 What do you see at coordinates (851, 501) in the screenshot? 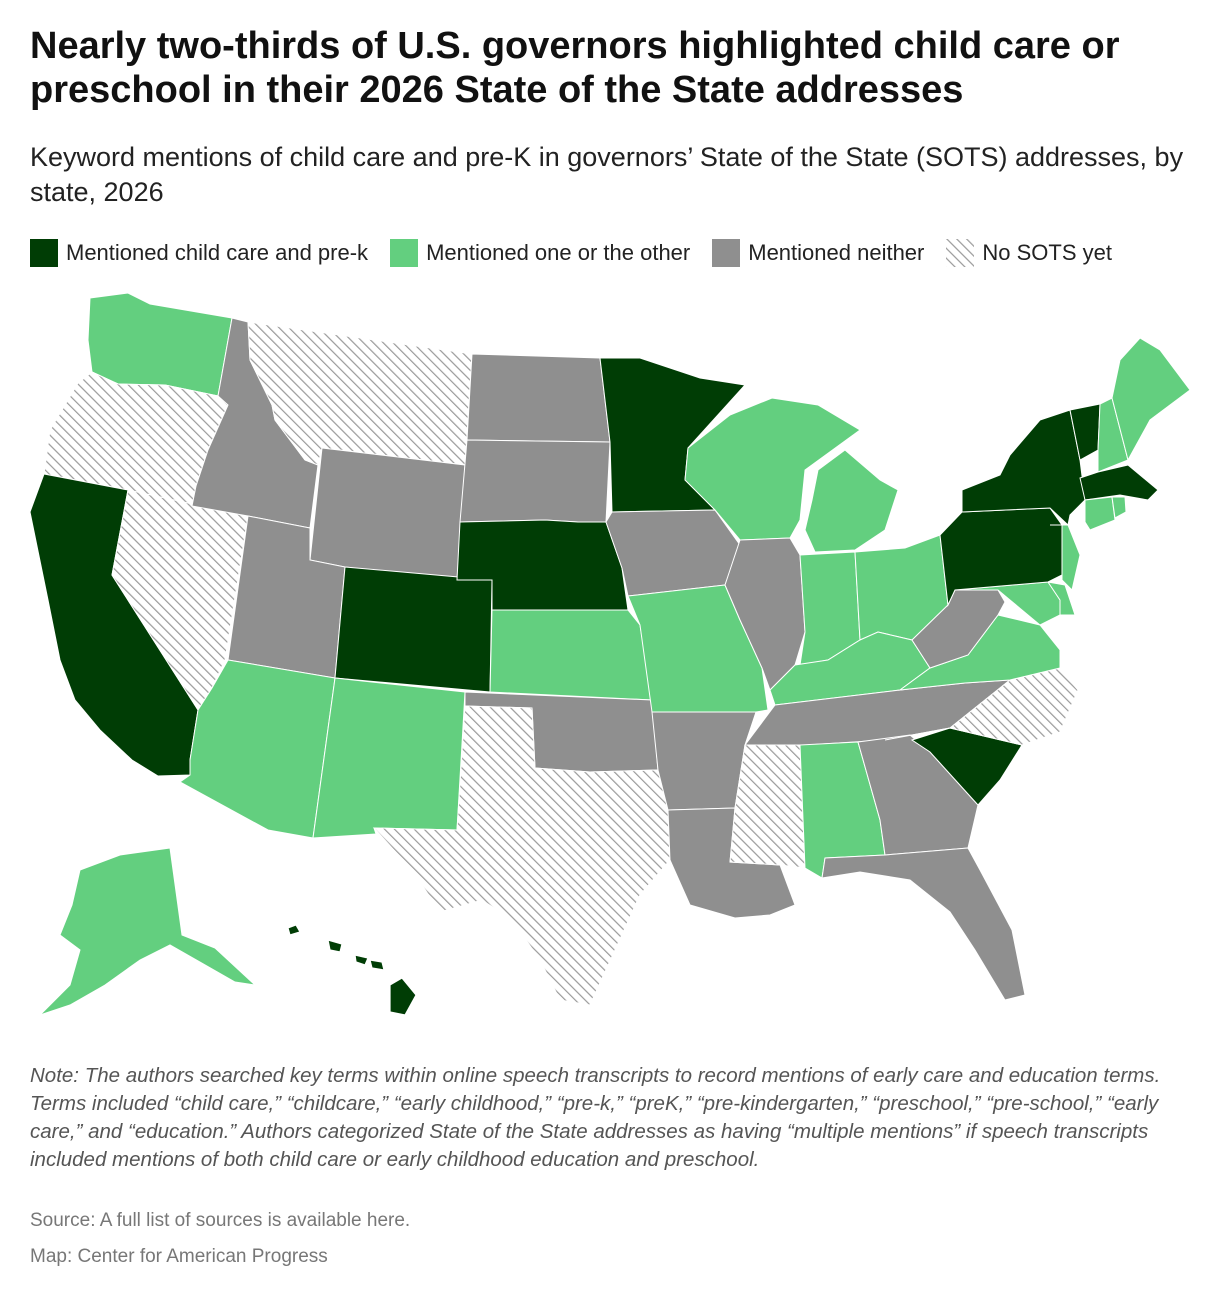
I see `state-MI` at bounding box center [851, 501].